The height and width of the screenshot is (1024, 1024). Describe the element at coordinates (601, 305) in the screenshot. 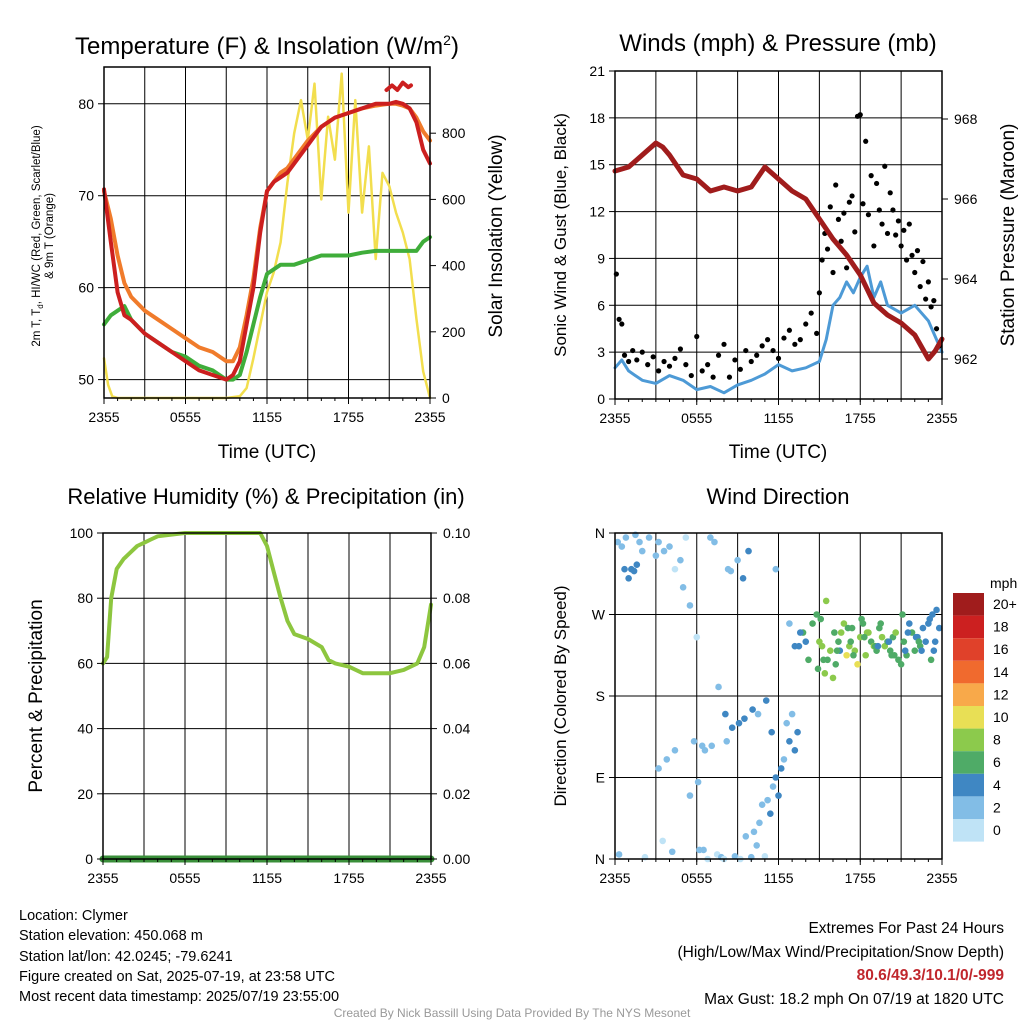

I see `y-tick-label: 6` at that location.